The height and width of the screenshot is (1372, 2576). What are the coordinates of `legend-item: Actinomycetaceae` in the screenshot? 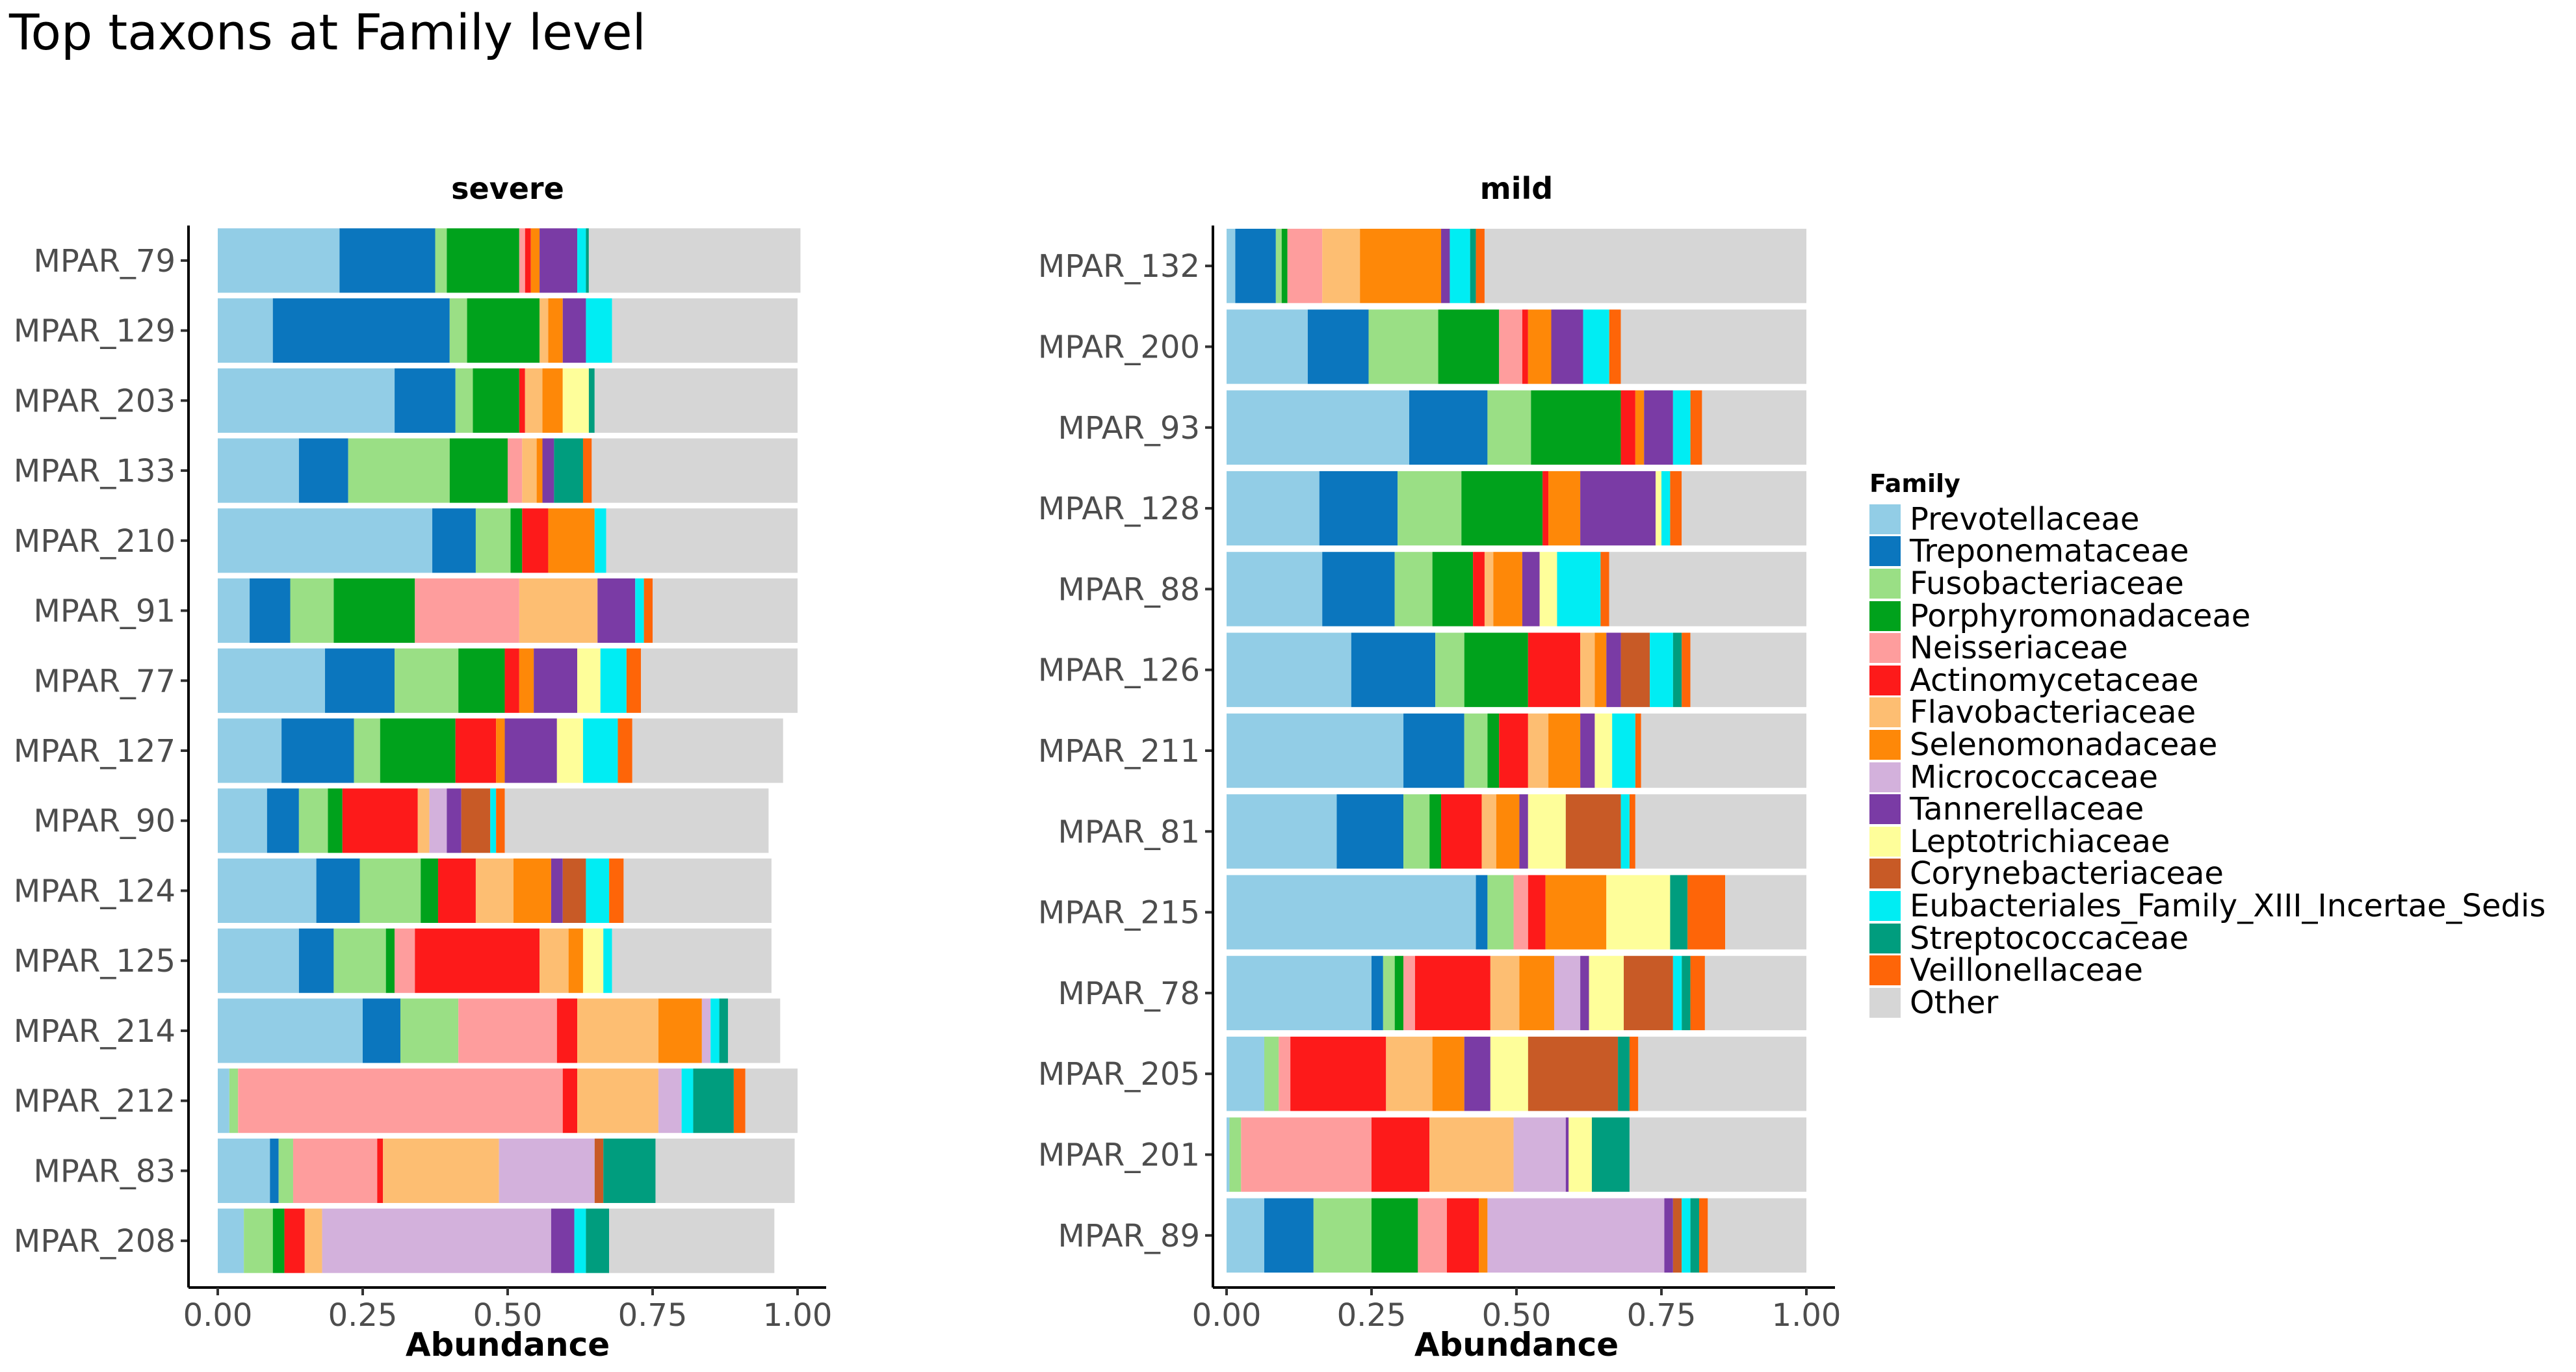 It's located at (2207, 680).